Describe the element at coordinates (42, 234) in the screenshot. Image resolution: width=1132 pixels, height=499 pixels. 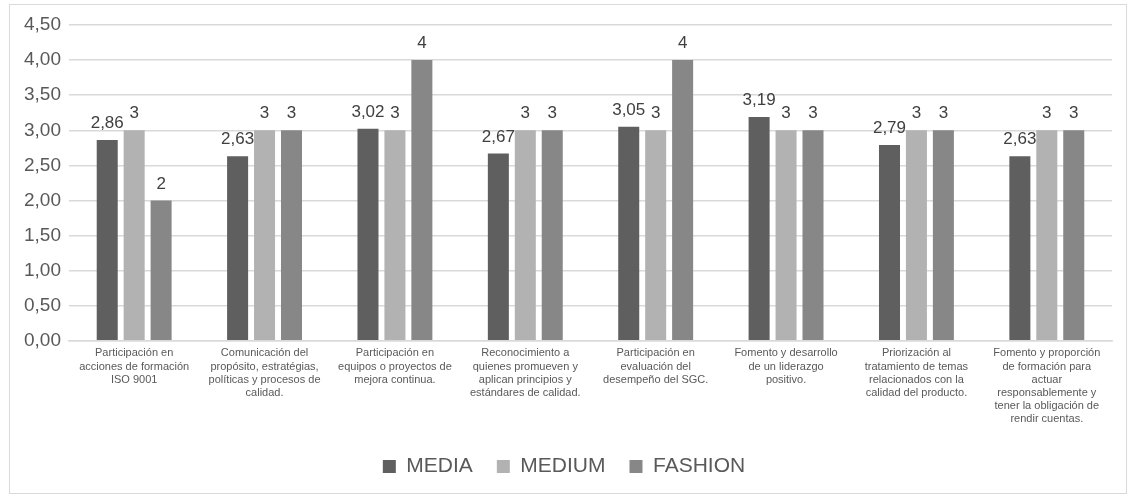
I see `y-tick-label: 1,50` at that location.